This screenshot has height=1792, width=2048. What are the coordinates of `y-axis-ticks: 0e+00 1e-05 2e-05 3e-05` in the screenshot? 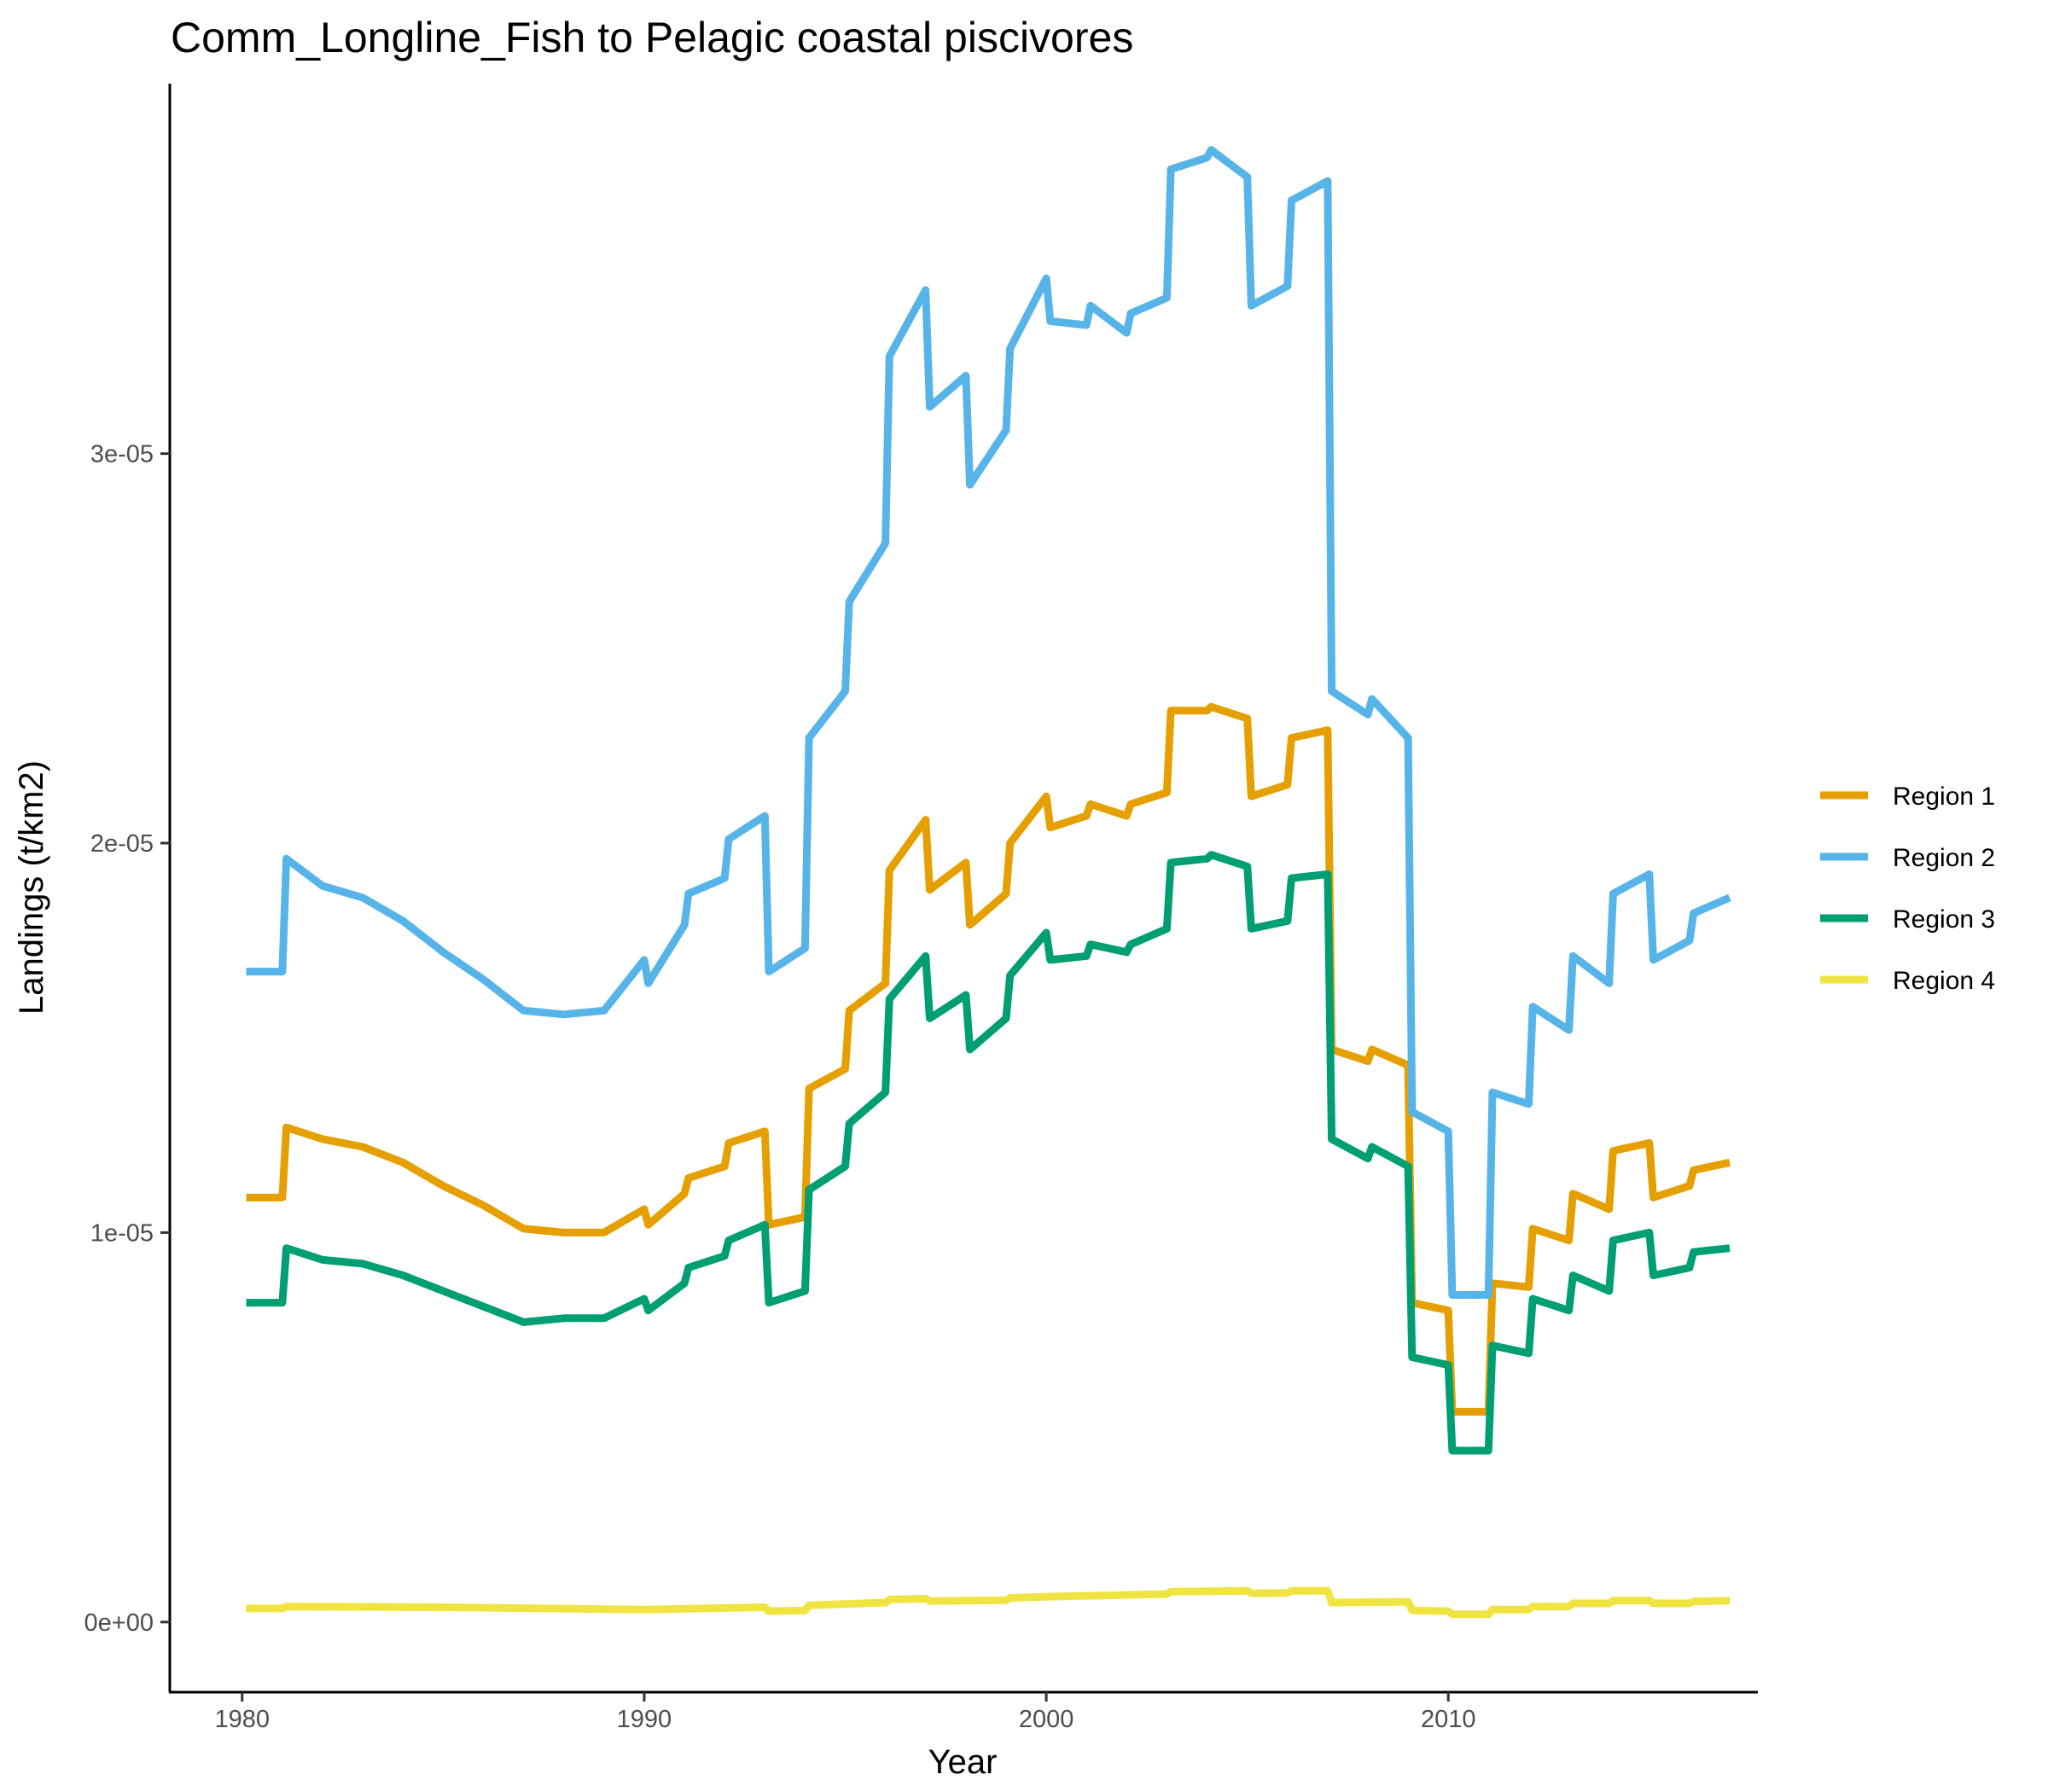 It's located at (127, 1039).